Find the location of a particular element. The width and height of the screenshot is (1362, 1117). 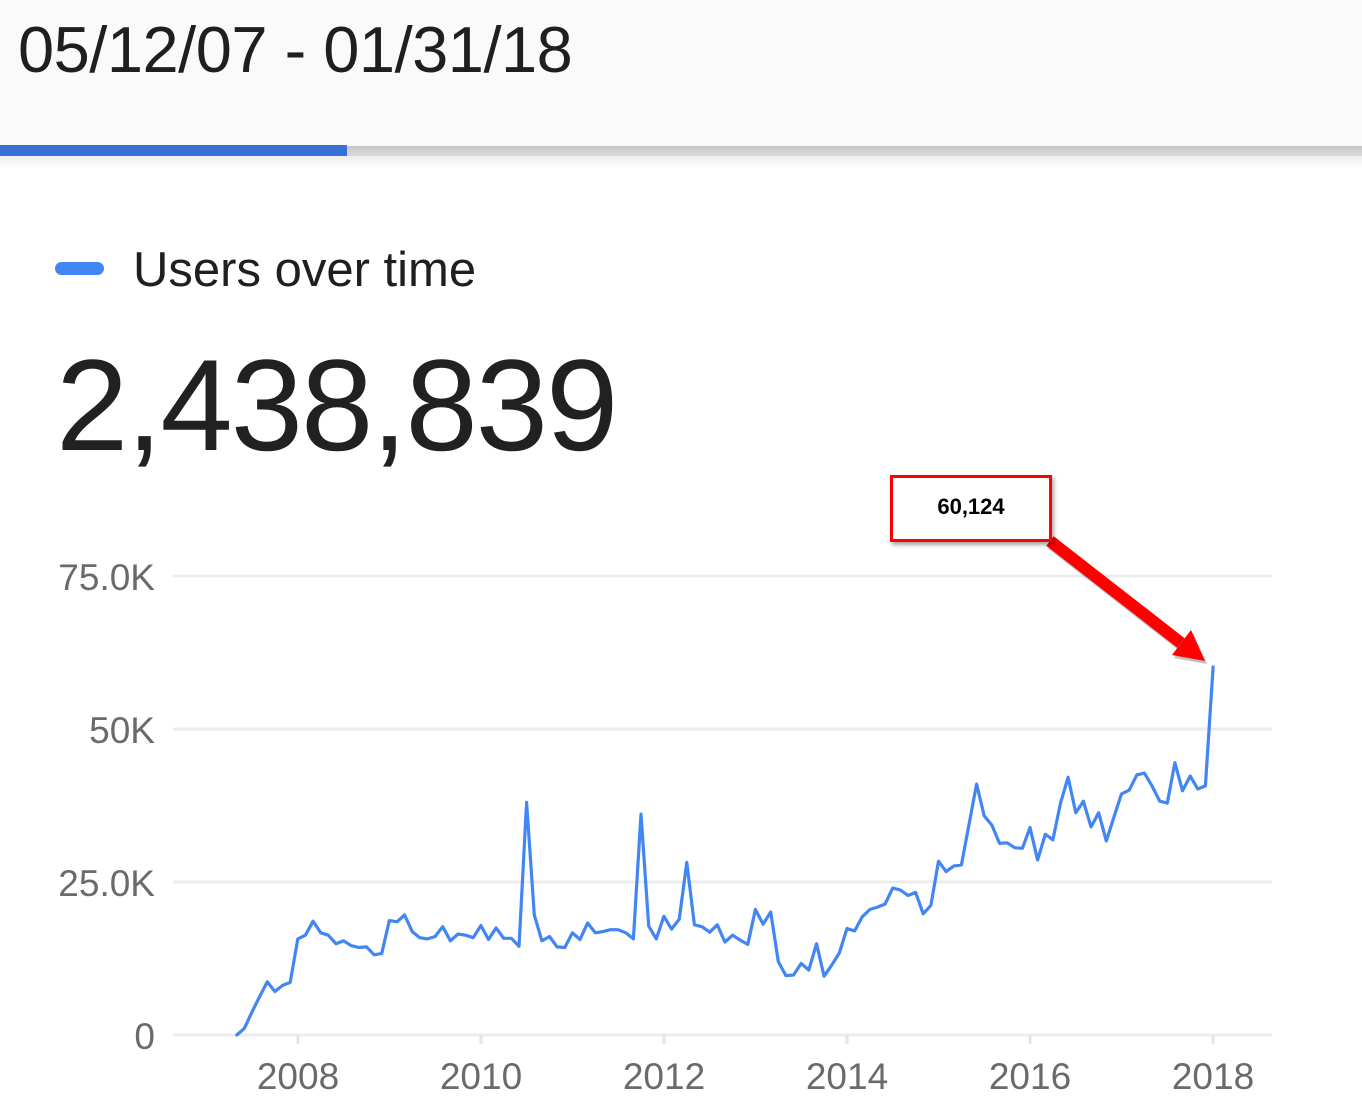

y-tick-label: 50K is located at coordinates (122, 730).